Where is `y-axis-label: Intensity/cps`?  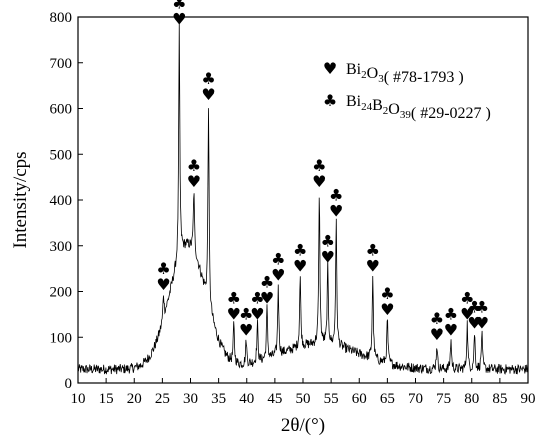
y-axis-label: Intensity/cps is located at coordinates (20, 199).